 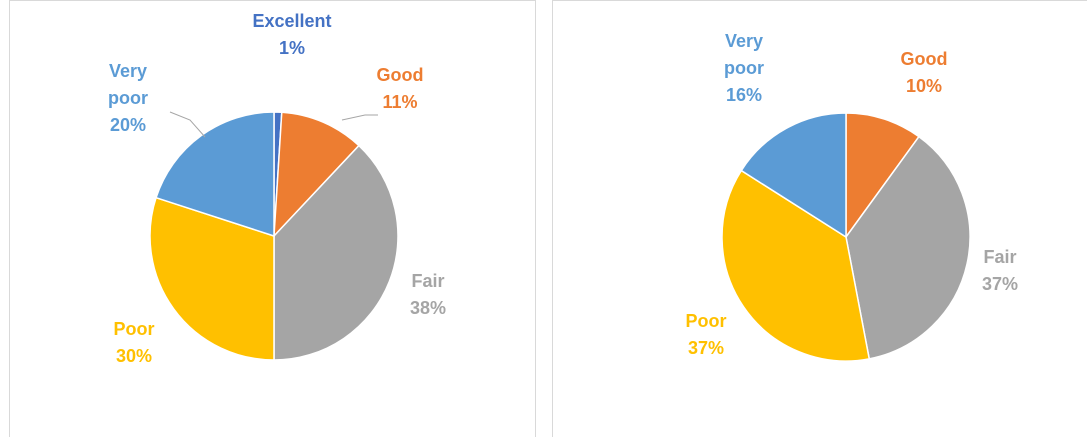 I want to click on data-label: Fair 37%, so click(x=1000, y=271).